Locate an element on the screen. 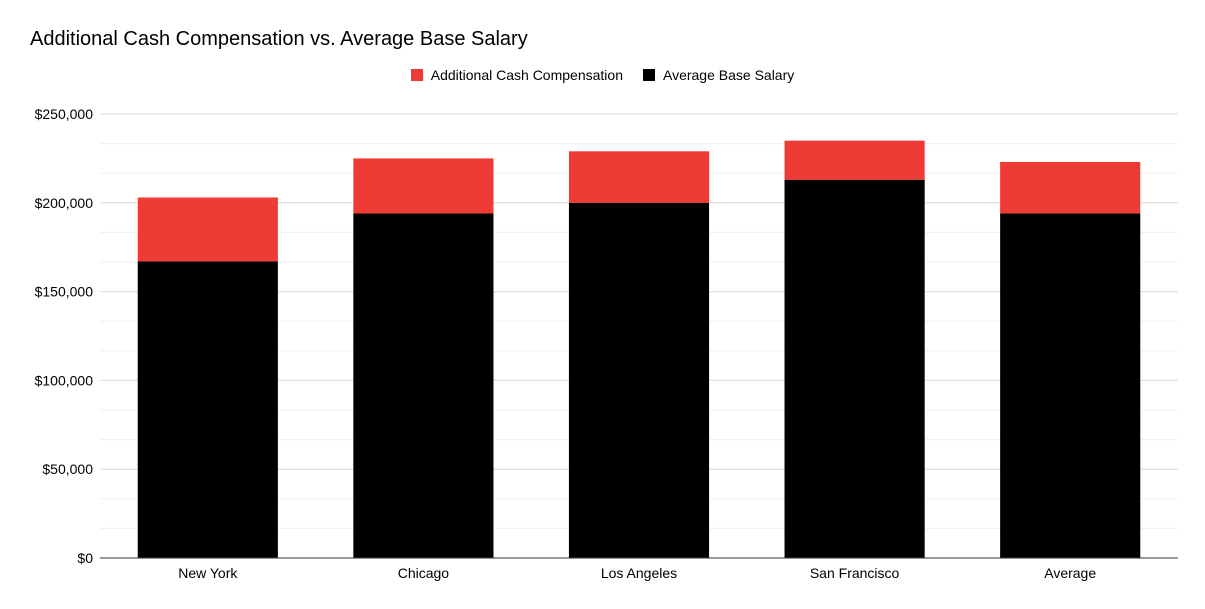 This screenshot has width=1205, height=609. x-tick-label: Los Angeles is located at coordinates (639, 573).